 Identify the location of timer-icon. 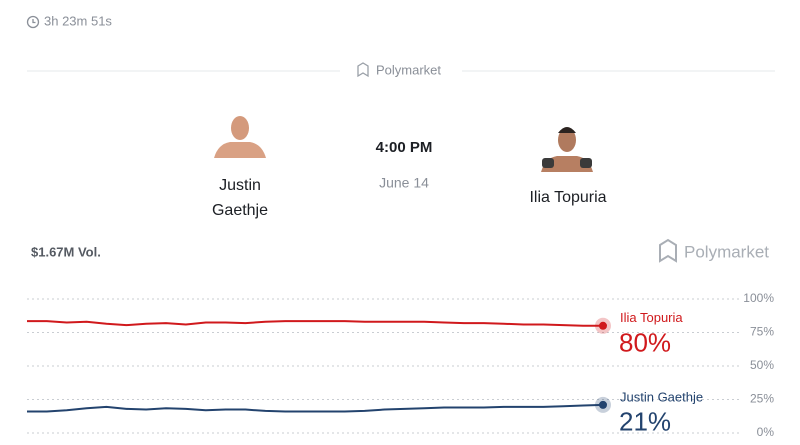
(33, 22).